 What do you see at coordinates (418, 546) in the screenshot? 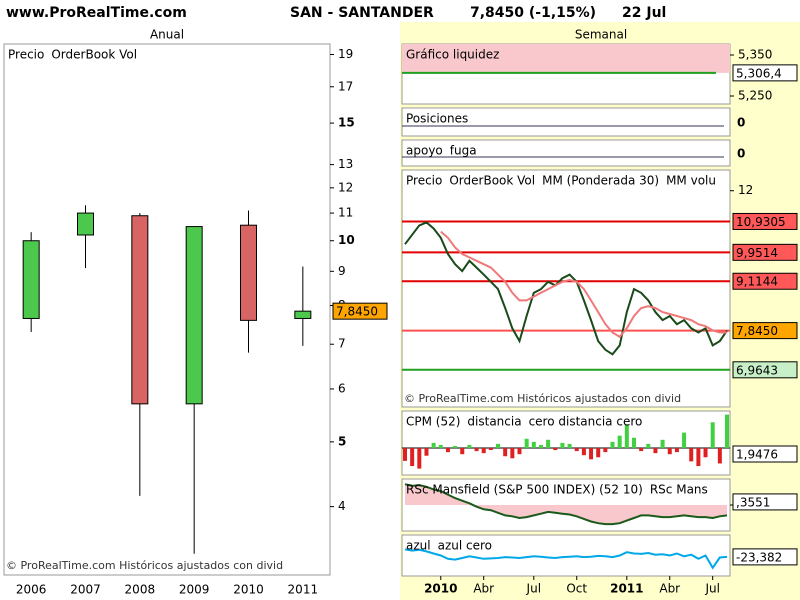
I see `legend-entry: azul` at bounding box center [418, 546].